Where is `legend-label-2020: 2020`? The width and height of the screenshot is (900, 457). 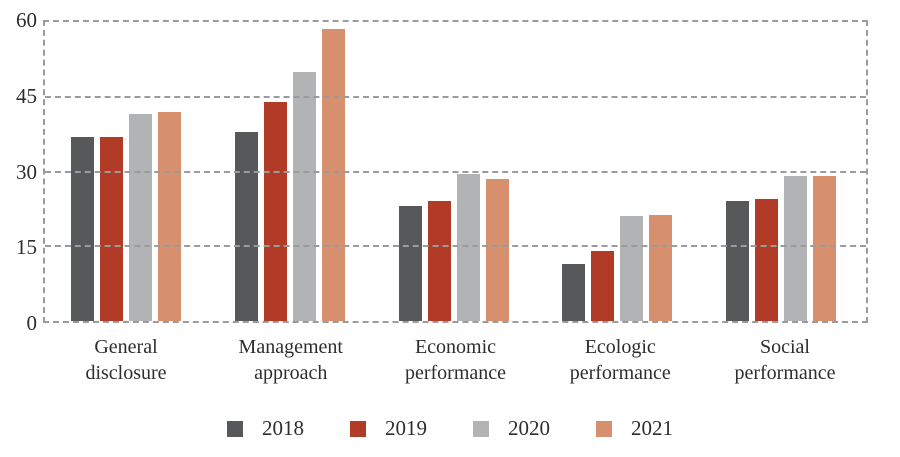 legend-label-2020: 2020 is located at coordinates (529, 428).